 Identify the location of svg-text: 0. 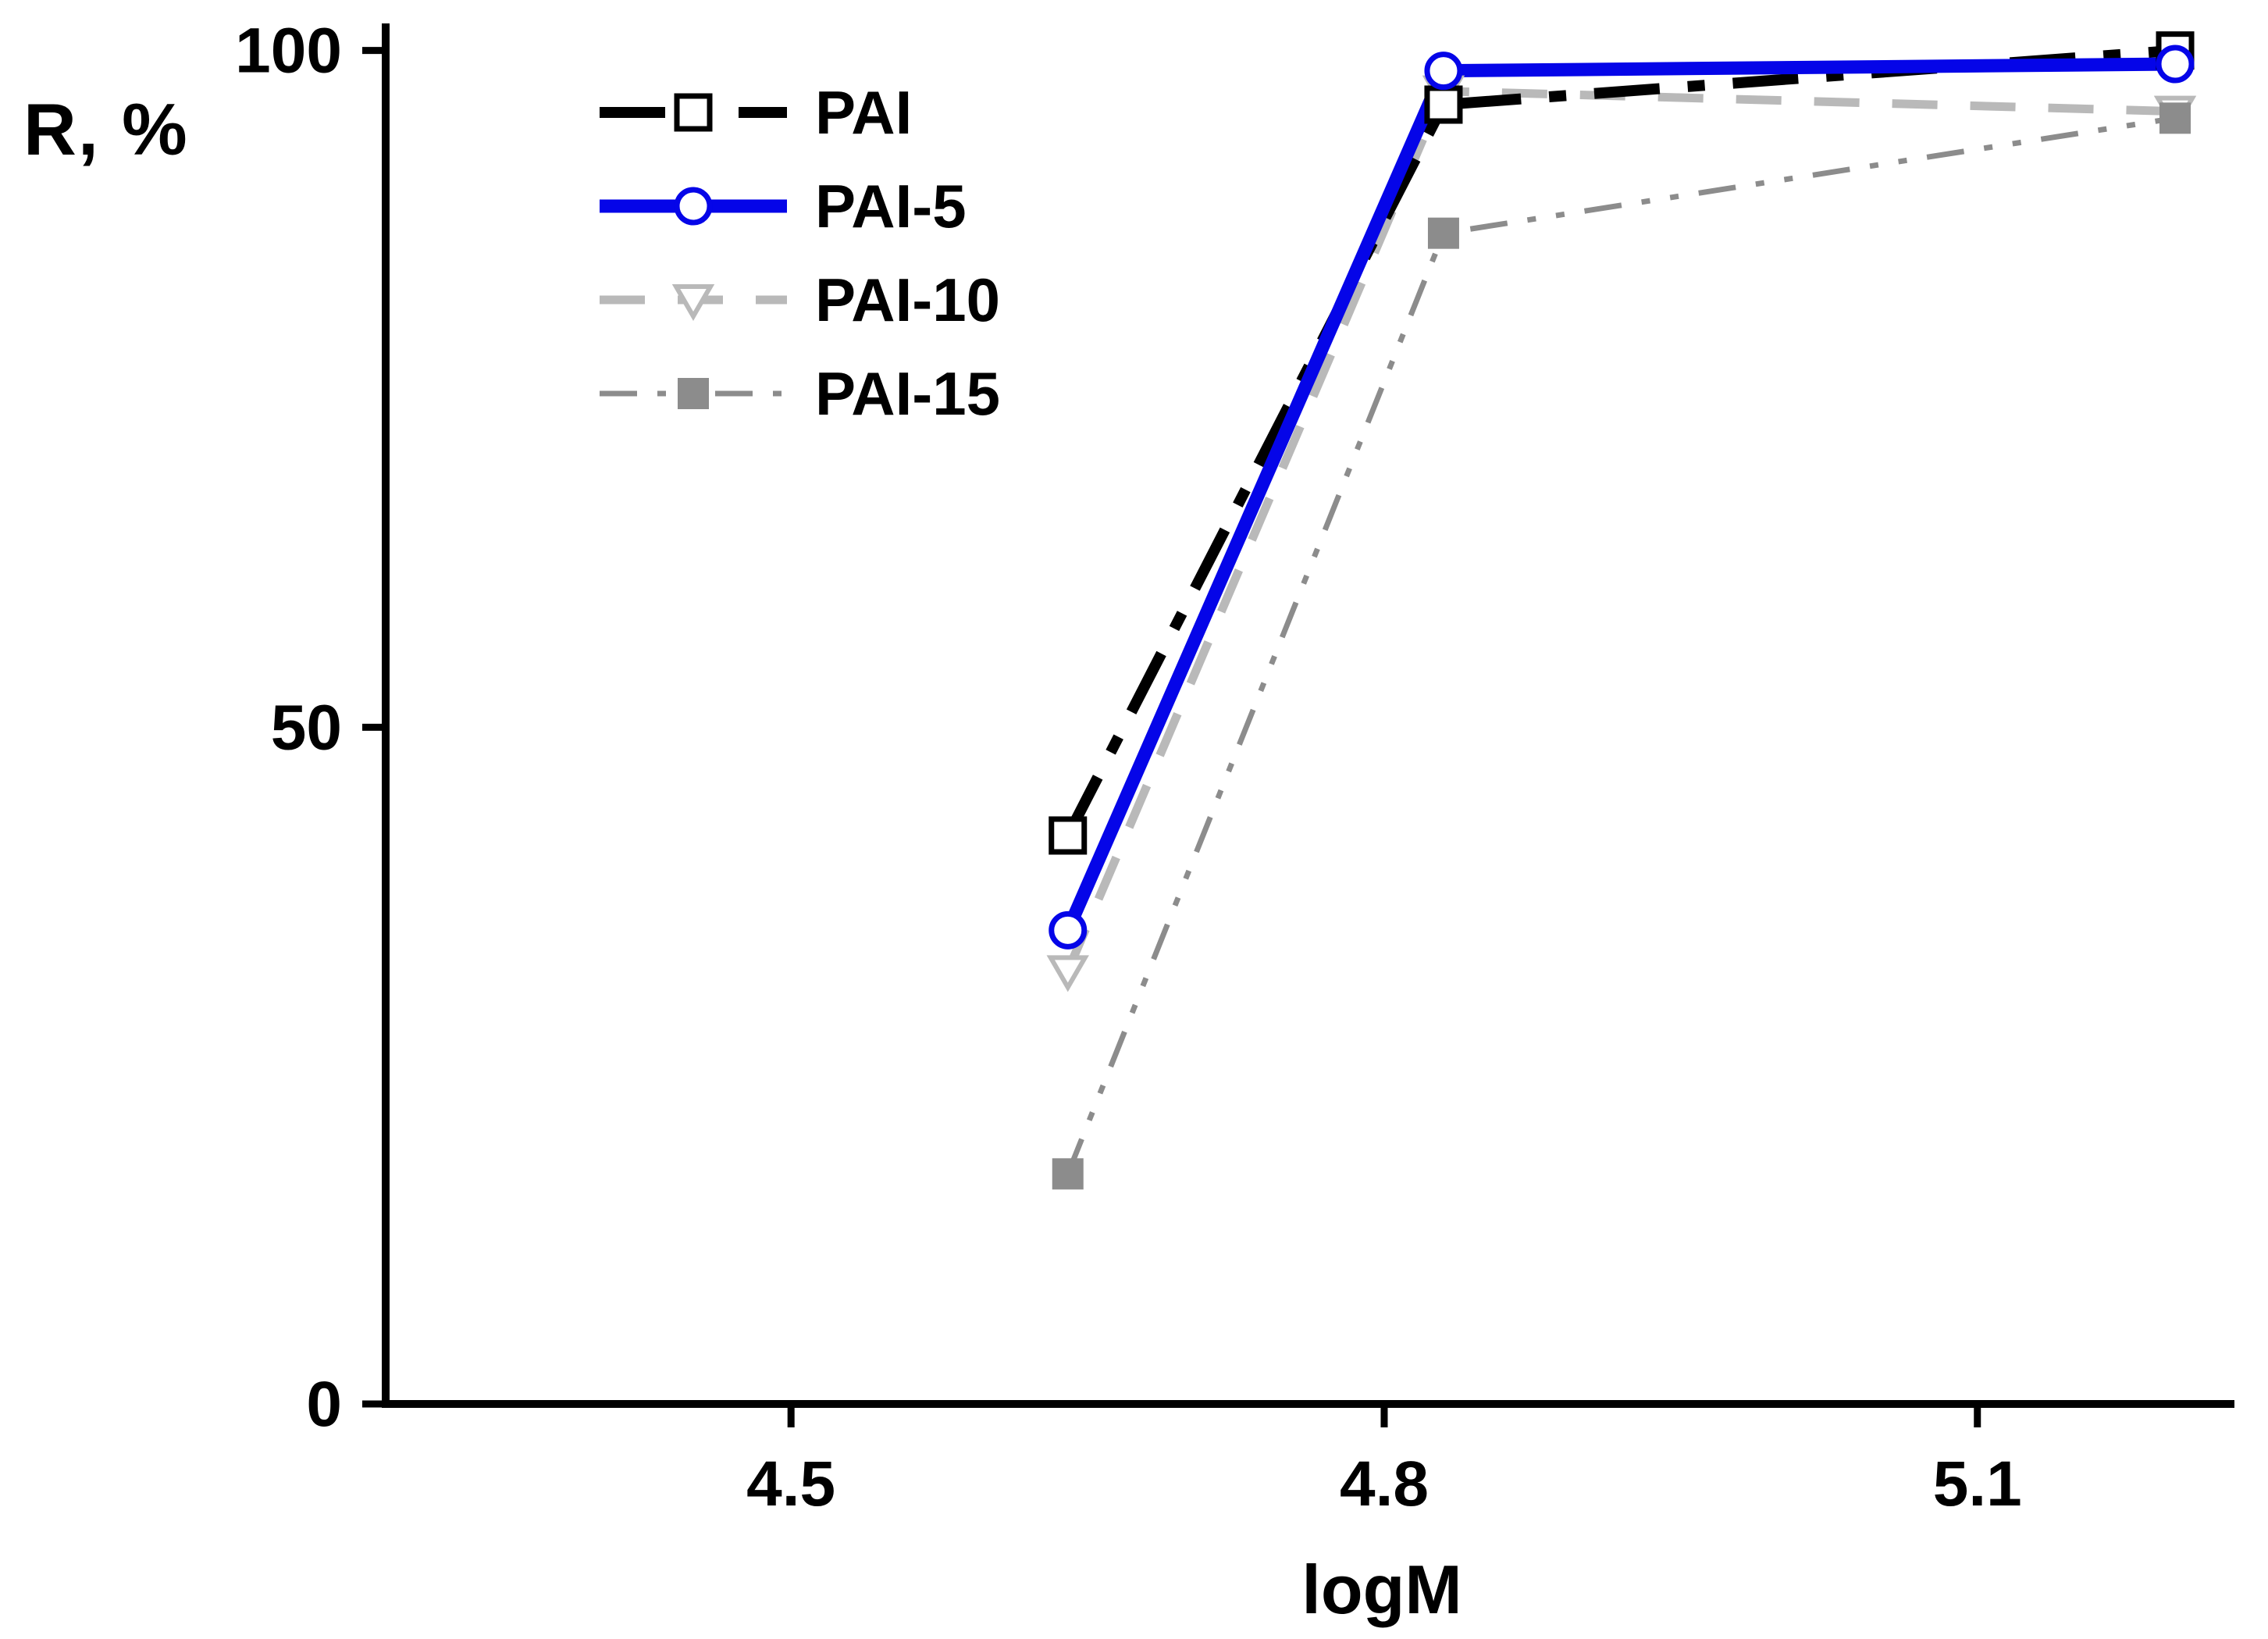
(324, 1404).